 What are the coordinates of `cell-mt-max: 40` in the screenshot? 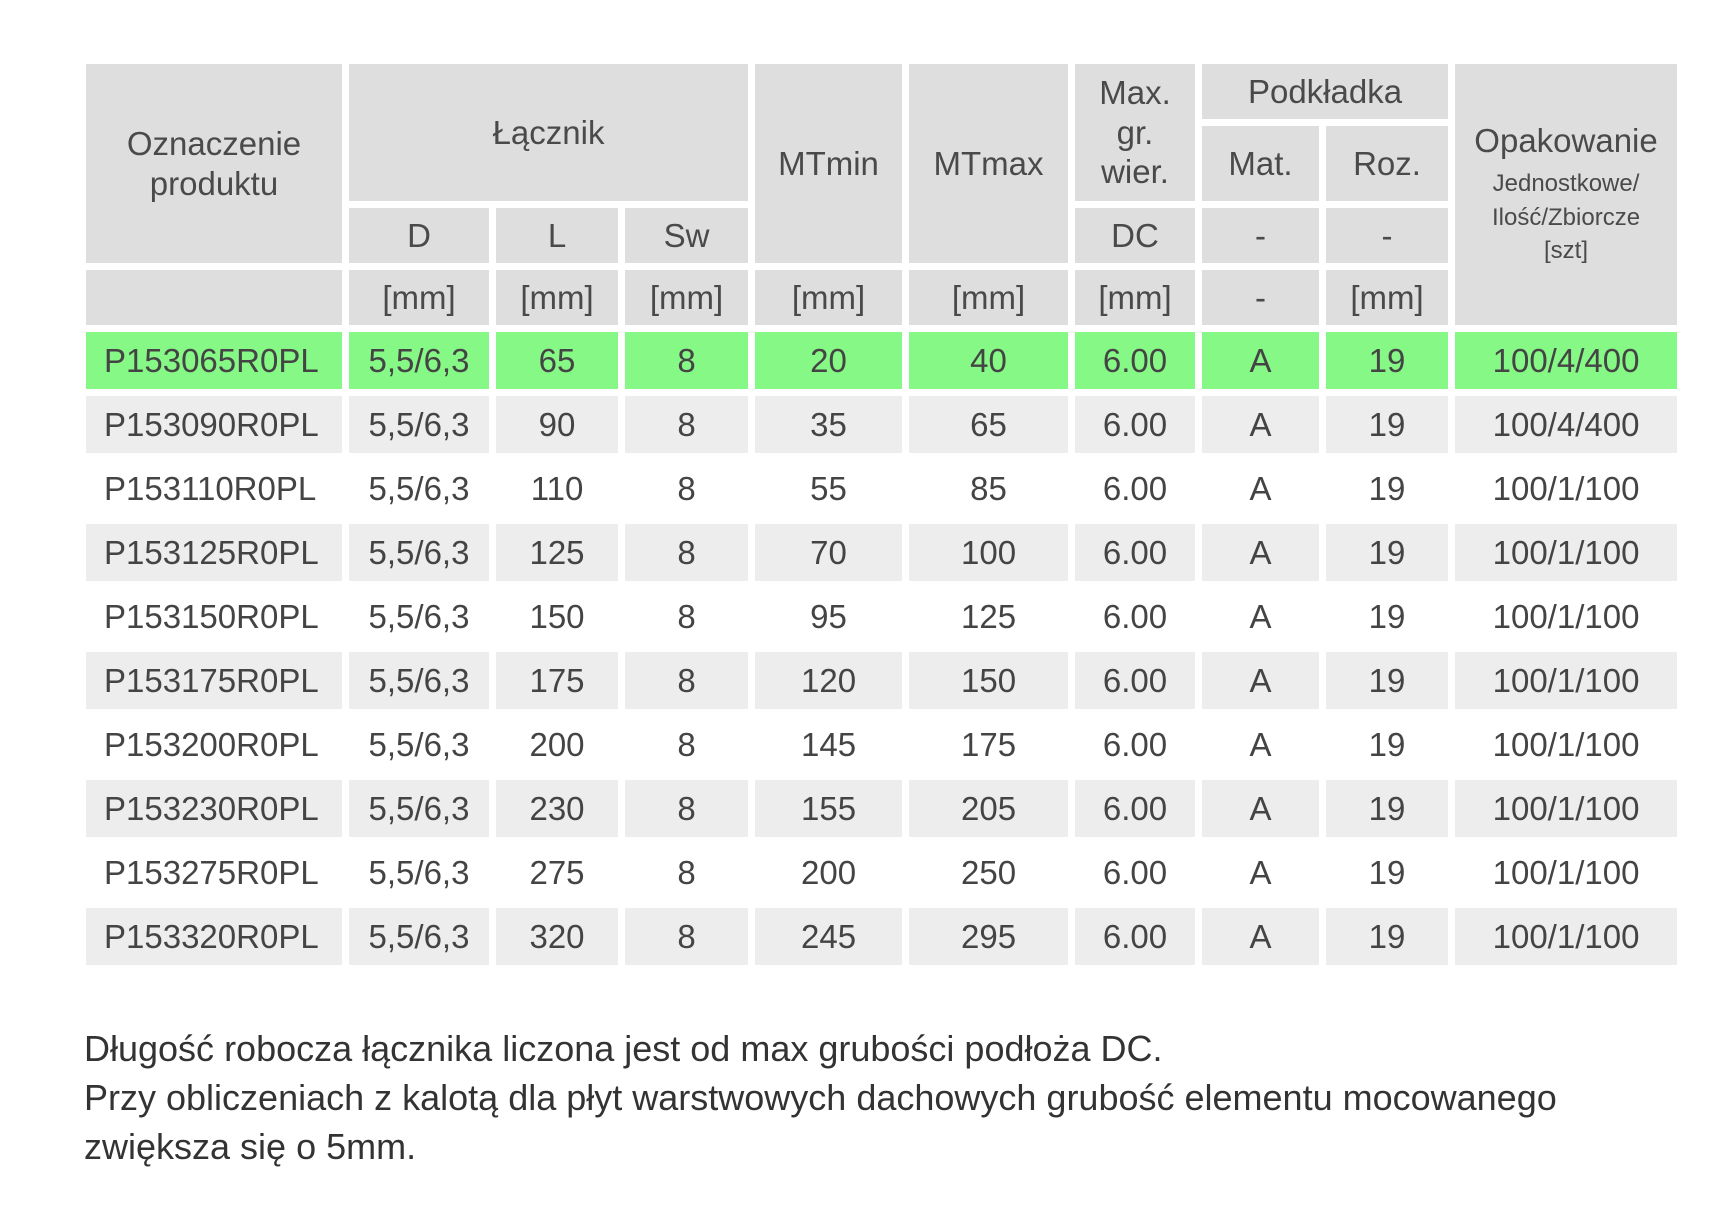 It's located at (989, 360).